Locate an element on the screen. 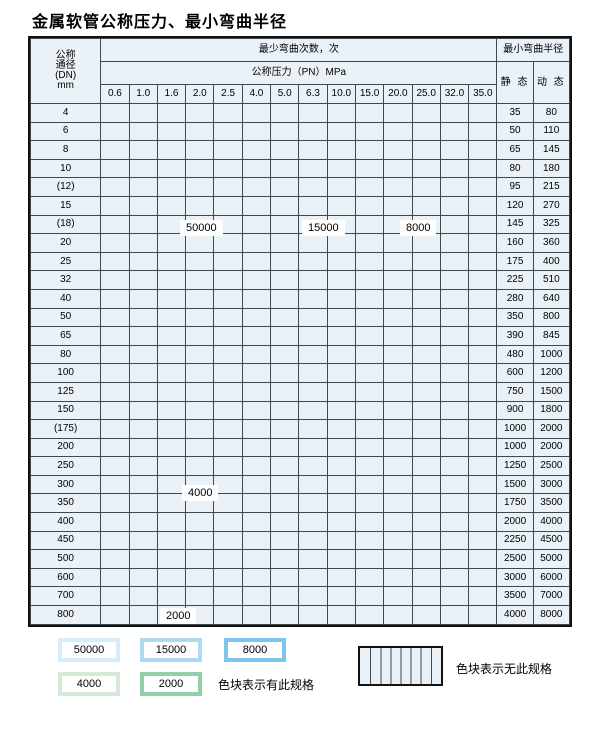 The width and height of the screenshot is (600, 743). dn-value: 500 is located at coordinates (65, 559).